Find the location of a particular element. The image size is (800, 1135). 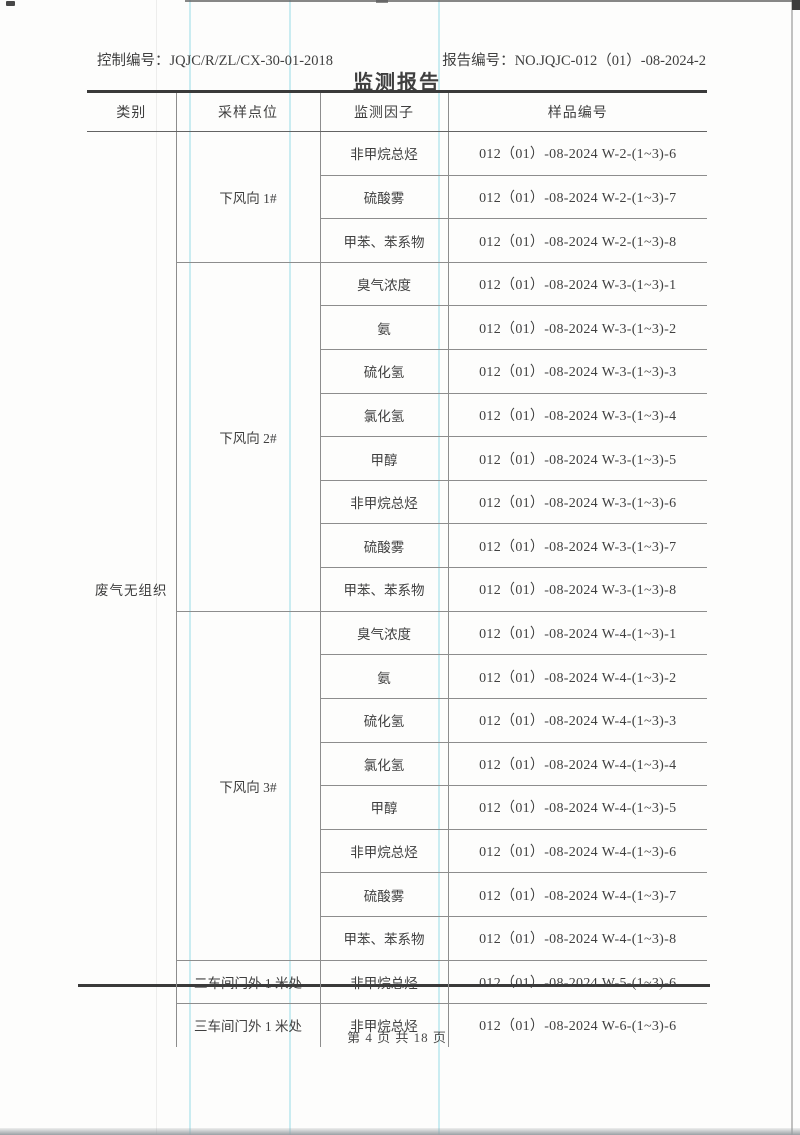

header-monitoring-factor: 监测因子 is located at coordinates (383, 112).